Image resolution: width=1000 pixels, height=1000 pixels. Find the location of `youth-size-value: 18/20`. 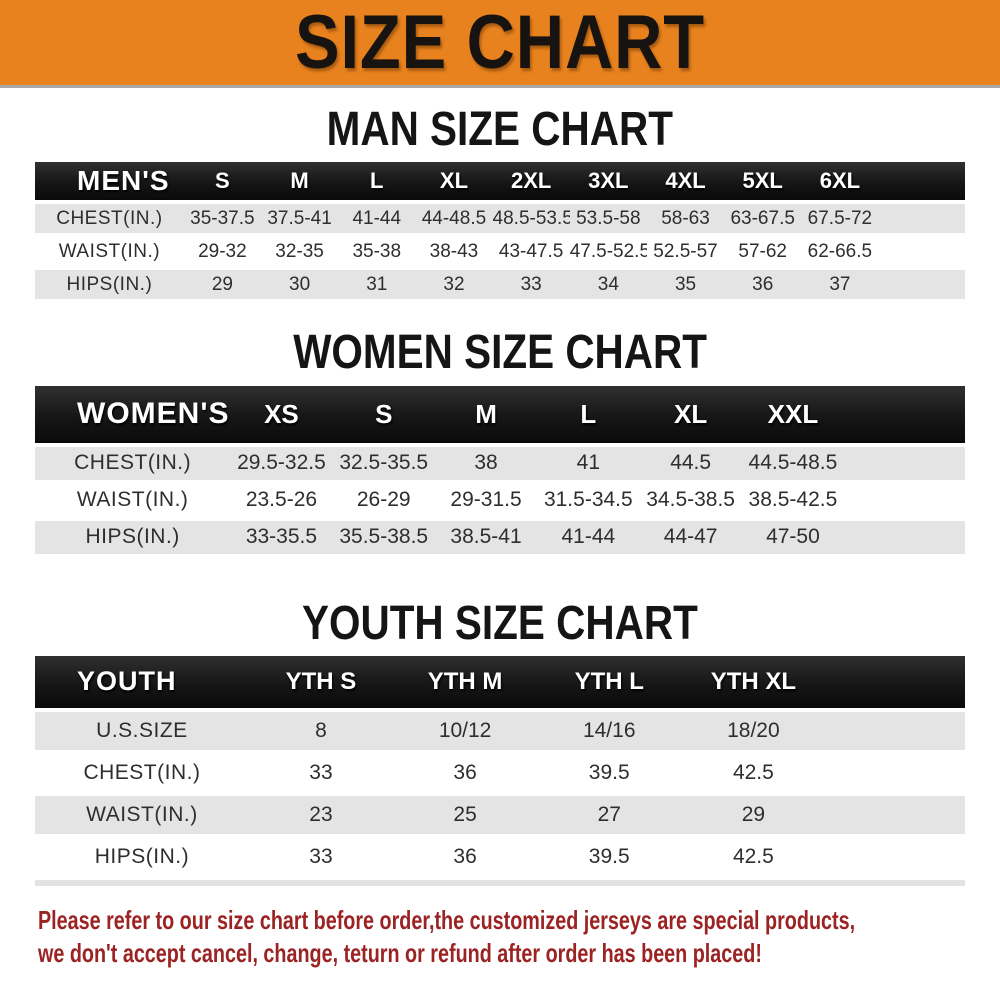

youth-size-value: 18/20 is located at coordinates (753, 730).